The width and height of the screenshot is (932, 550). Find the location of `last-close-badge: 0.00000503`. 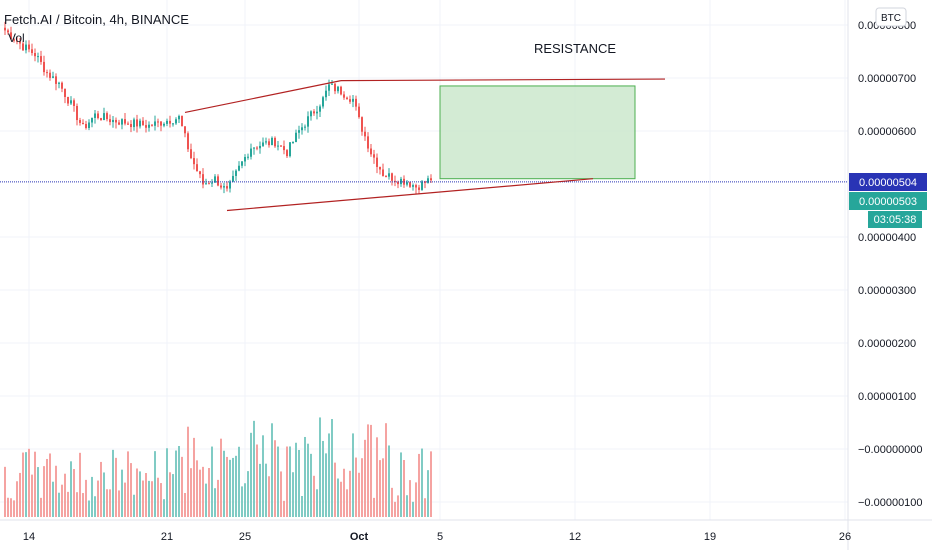

last-close-badge: 0.00000503 is located at coordinates (888, 201).